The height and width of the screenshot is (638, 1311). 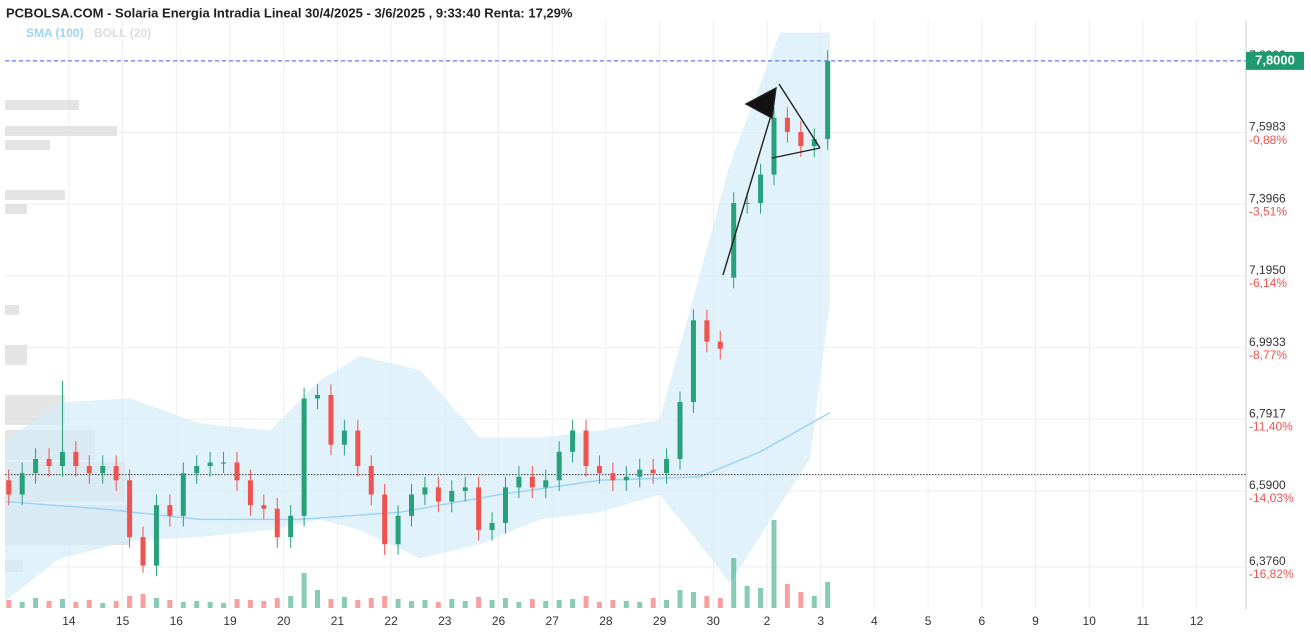 I want to click on y2-tick-label: -6,14%, so click(x=1268, y=283).